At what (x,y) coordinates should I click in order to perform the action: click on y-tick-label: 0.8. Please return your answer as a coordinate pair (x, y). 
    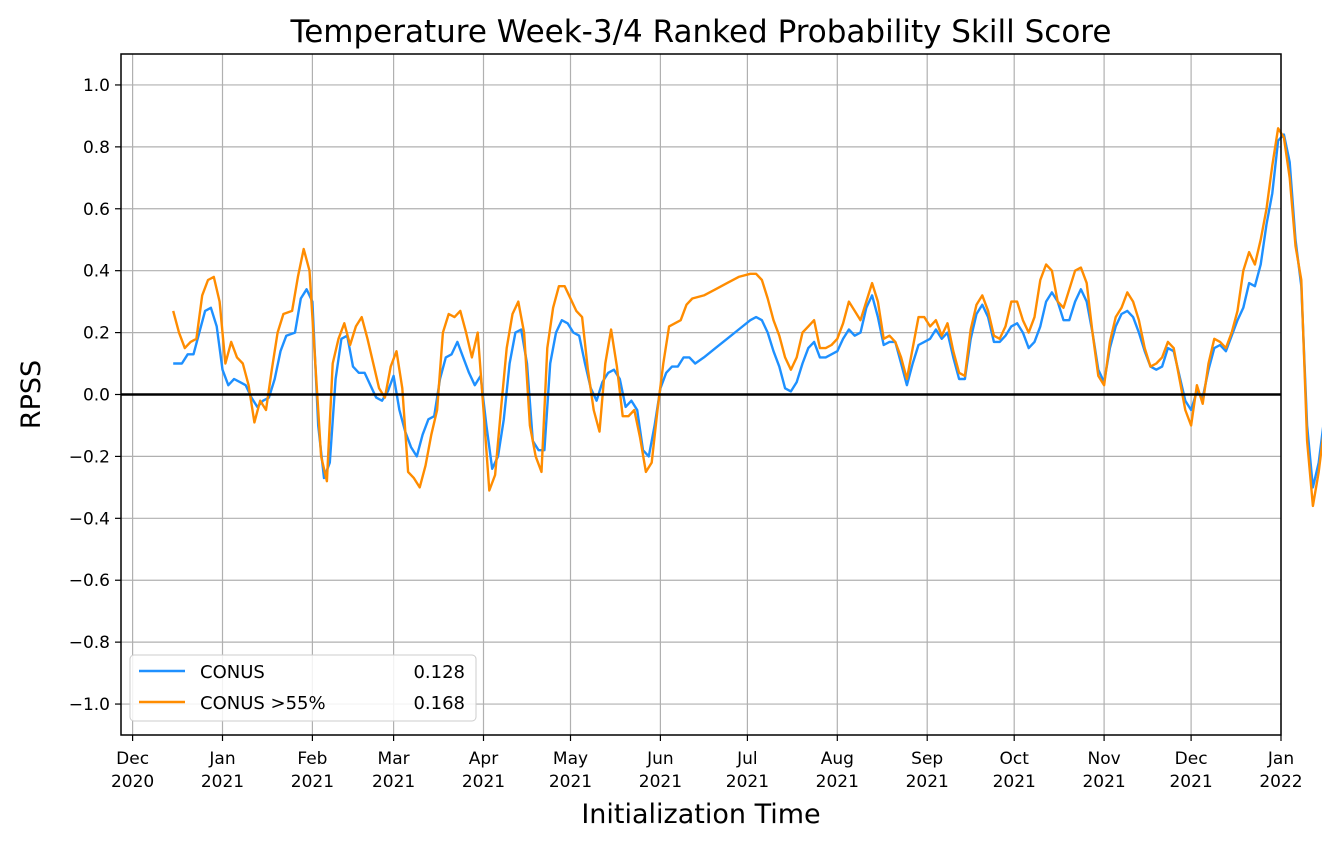
    Looking at the image, I should click on (96, 148).